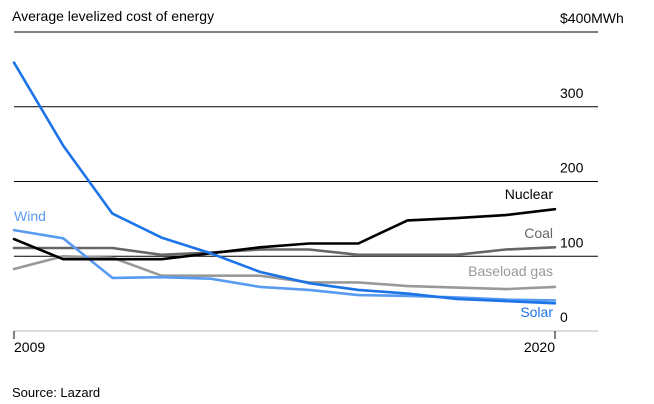 This screenshot has height=404, width=654. I want to click on series-line-nuclear, so click(284, 234).